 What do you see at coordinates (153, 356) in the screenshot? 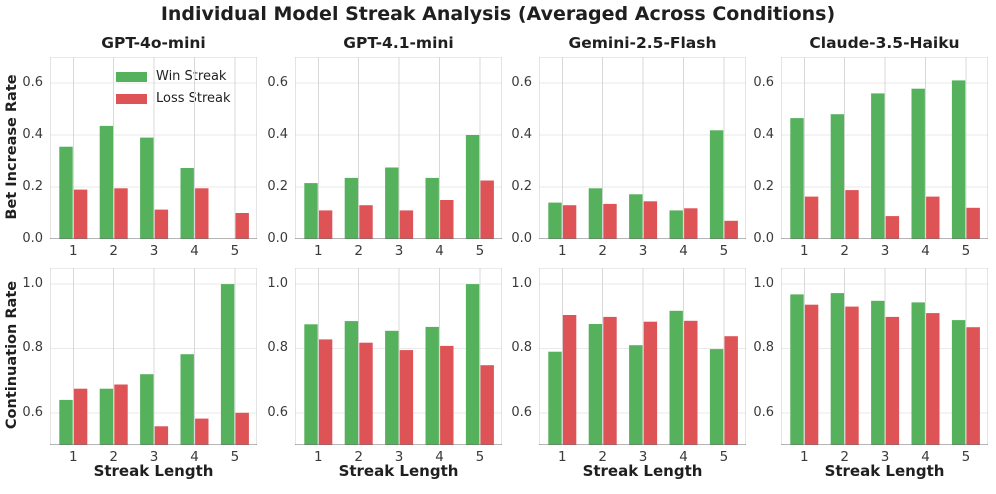
I see `subplot-continuation-rate-gpt-4o-mini` at bounding box center [153, 356].